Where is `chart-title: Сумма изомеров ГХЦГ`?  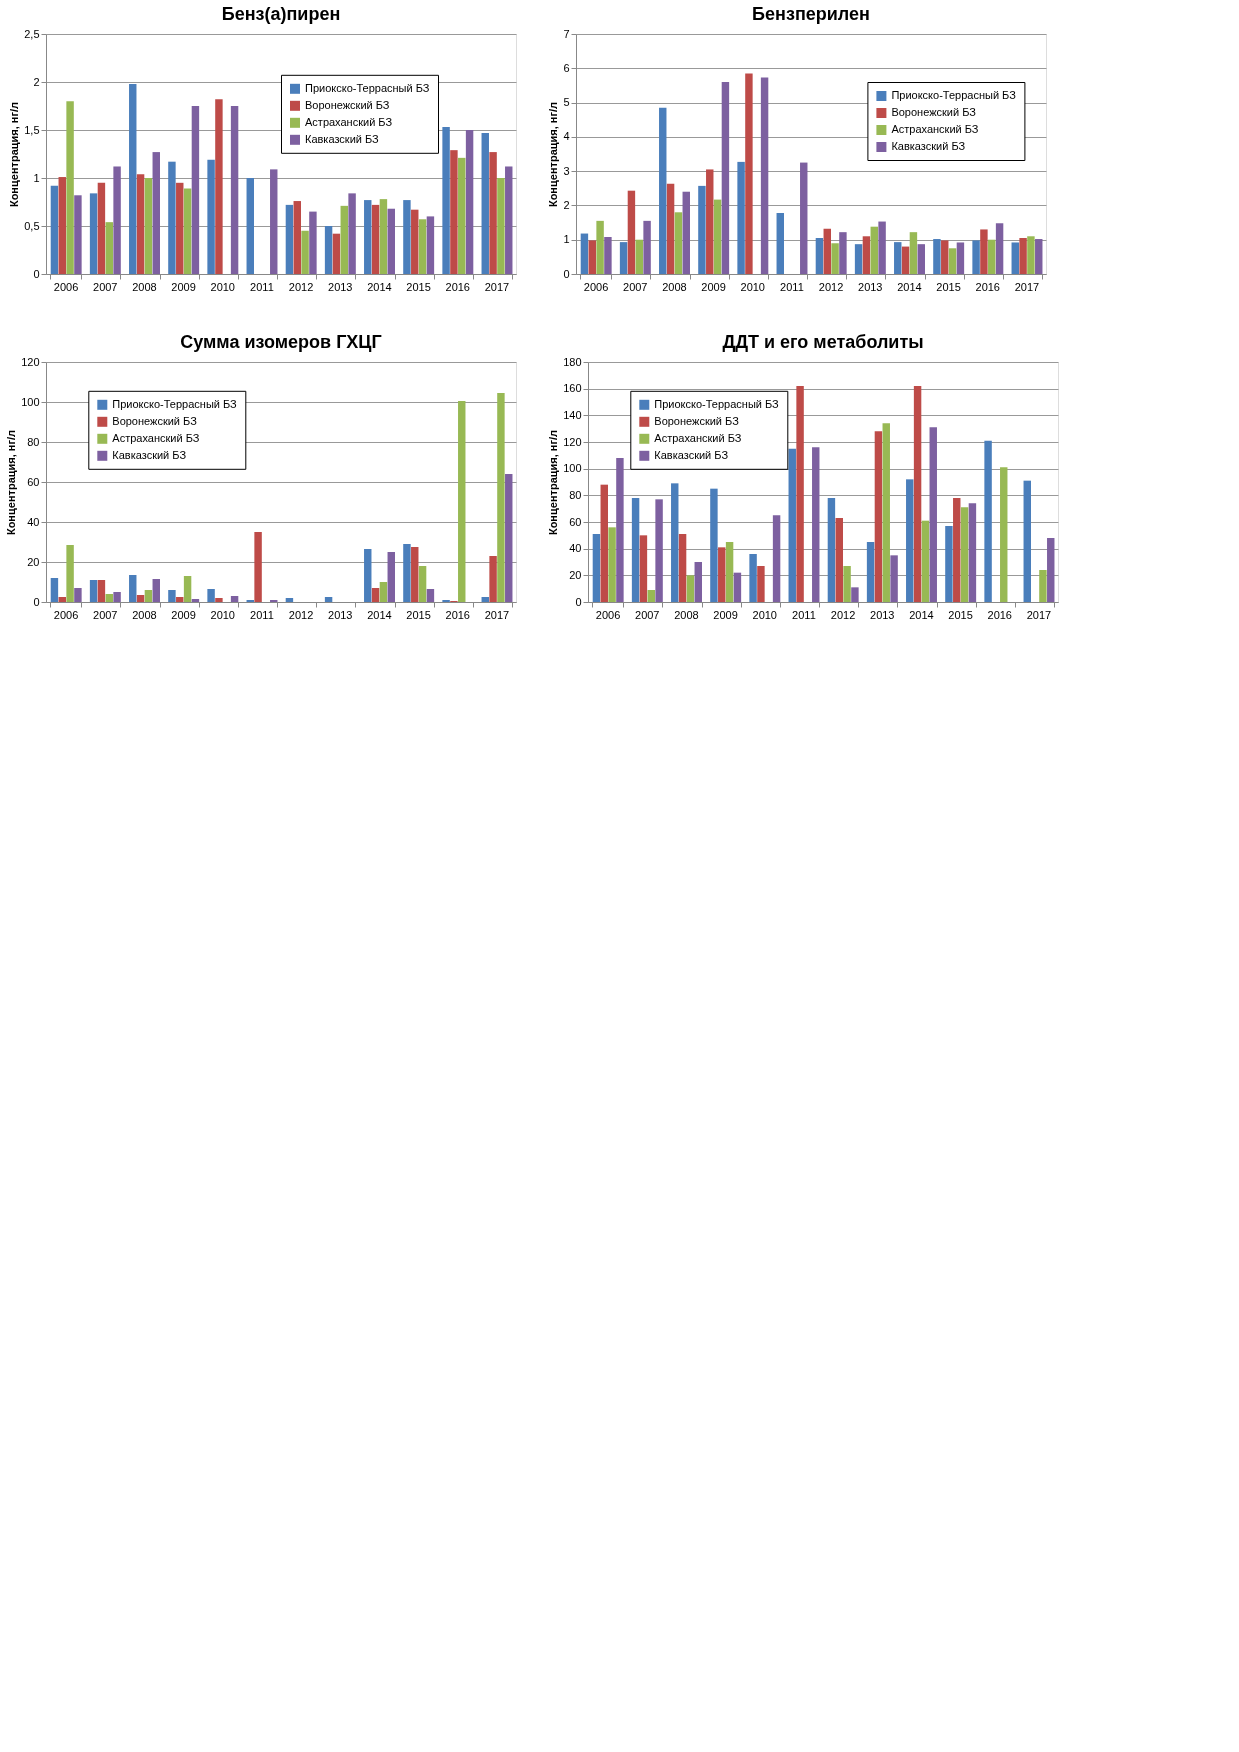
chart-title: Сумма изомеров ГХЦГ is located at coordinates (281, 342).